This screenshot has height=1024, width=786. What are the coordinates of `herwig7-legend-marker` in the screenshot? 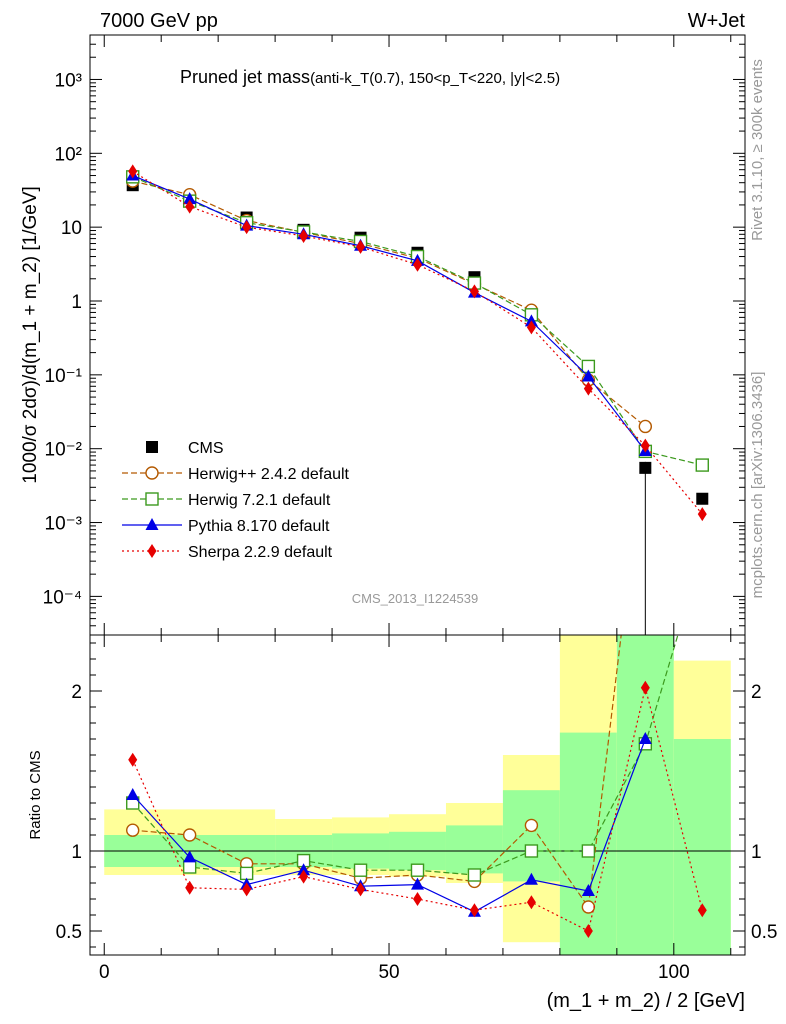 It's located at (152, 499).